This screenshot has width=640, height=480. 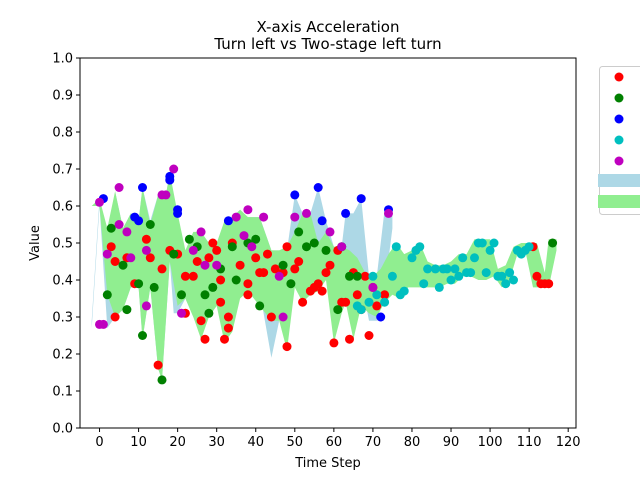 I want to click on x-tick-label-50: 50, so click(x=295, y=442).